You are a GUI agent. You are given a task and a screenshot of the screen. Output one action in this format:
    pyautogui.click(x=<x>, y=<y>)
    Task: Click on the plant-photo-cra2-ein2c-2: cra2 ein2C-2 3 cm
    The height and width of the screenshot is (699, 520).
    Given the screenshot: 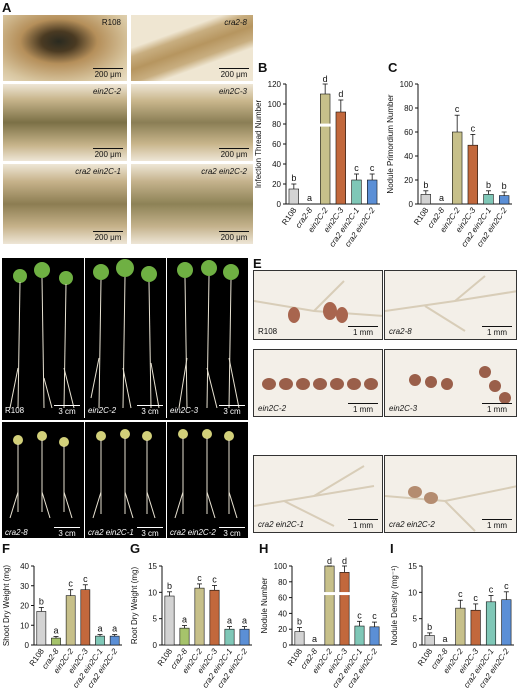 What is the action you would take?
    pyautogui.click(x=207, y=480)
    